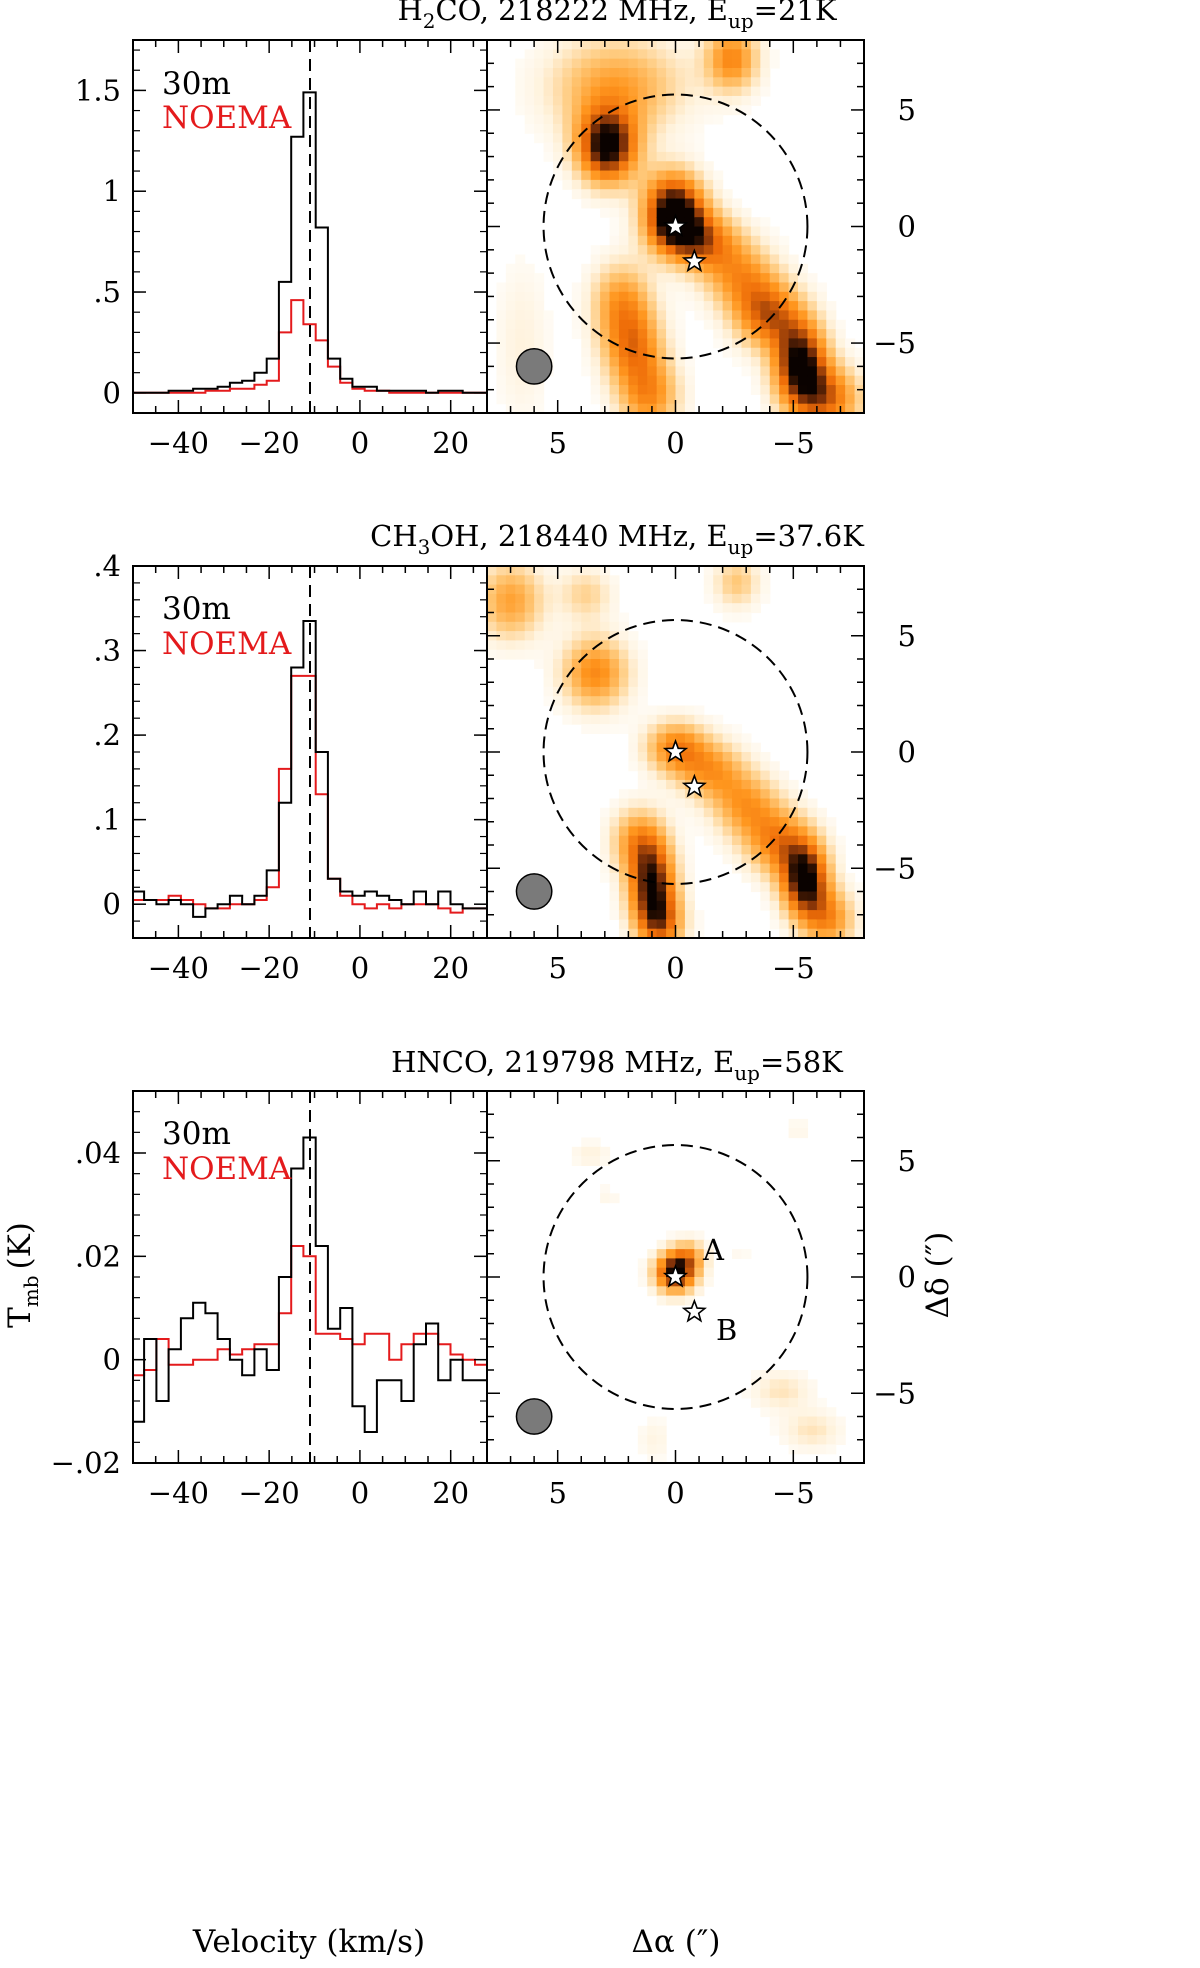 The width and height of the screenshot is (1200, 1968). I want to click on x-tick-label: −20, so click(269, 443).